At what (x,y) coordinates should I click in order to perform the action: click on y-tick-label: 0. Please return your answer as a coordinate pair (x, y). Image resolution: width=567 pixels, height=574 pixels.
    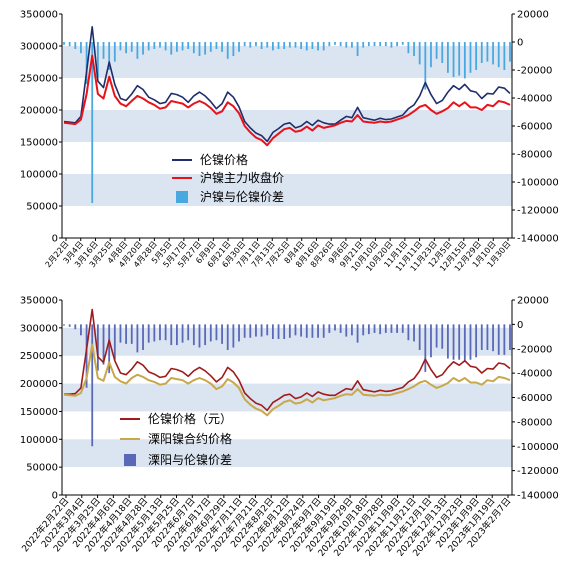
    Looking at the image, I should click on (55, 239).